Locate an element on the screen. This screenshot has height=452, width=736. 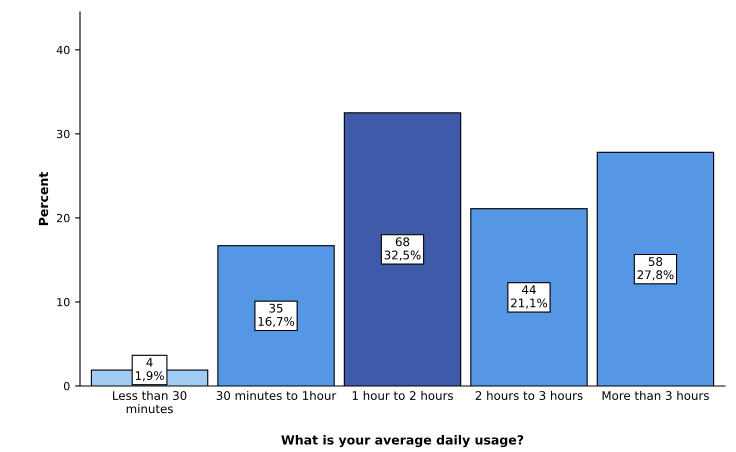
x-tick-label: 1 hour to 2 hours is located at coordinates (402, 395).